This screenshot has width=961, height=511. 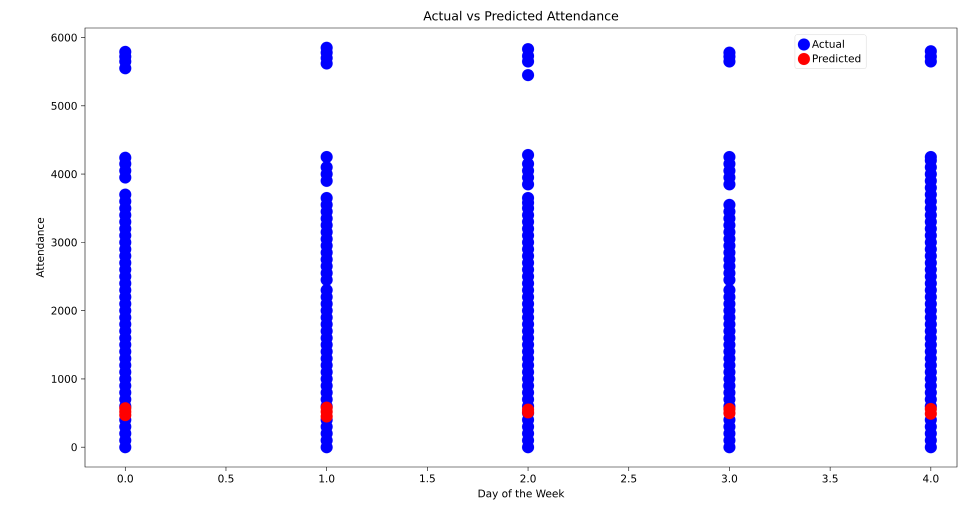 What do you see at coordinates (326, 478) in the screenshot?
I see `x-tick-label: 1.0` at bounding box center [326, 478].